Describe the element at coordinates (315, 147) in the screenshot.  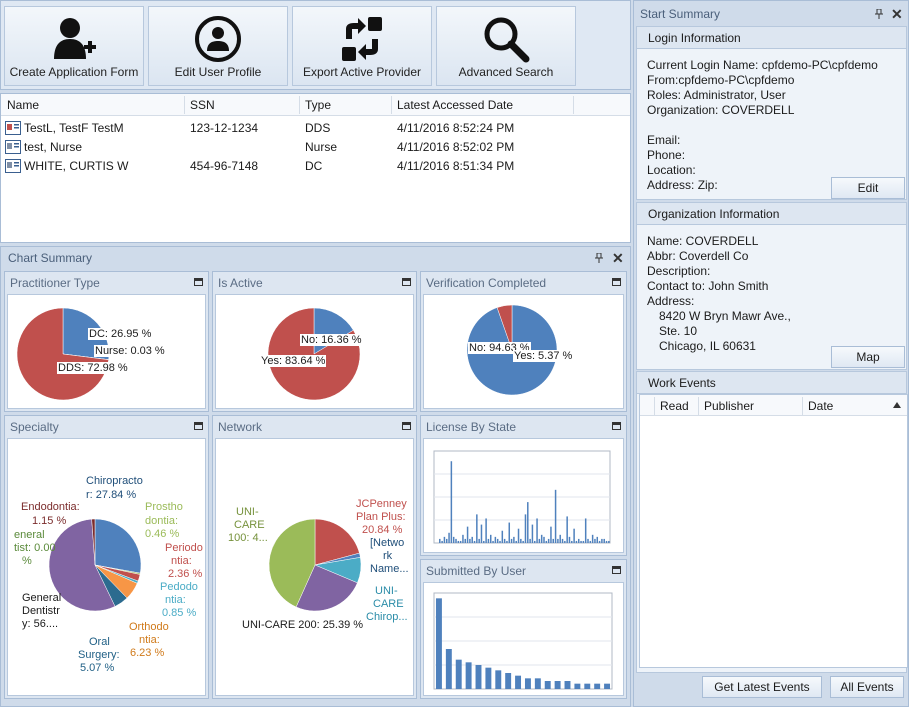
I see `table-row: test, Nurse Nurse 4/11/2016 8:52:02 PM` at that location.